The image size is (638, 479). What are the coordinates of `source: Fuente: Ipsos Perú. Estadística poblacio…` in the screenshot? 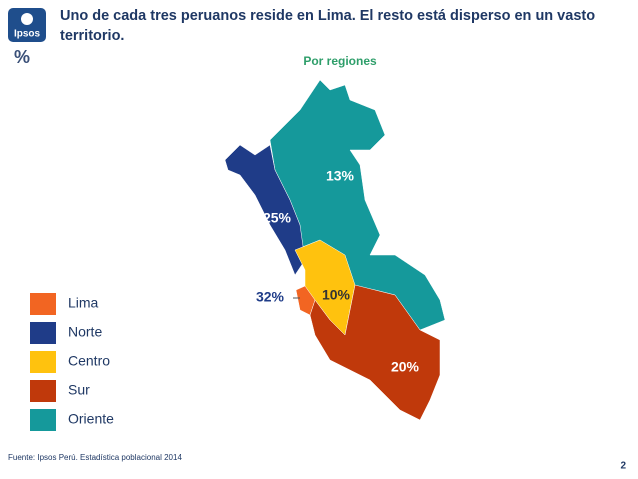 It's located at (95, 457).